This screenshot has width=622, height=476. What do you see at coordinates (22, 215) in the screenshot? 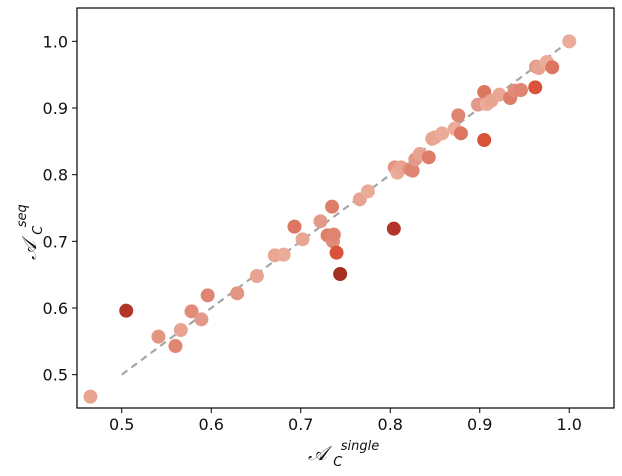
I see `y-axis-label-sup: seq` at bounding box center [22, 215].